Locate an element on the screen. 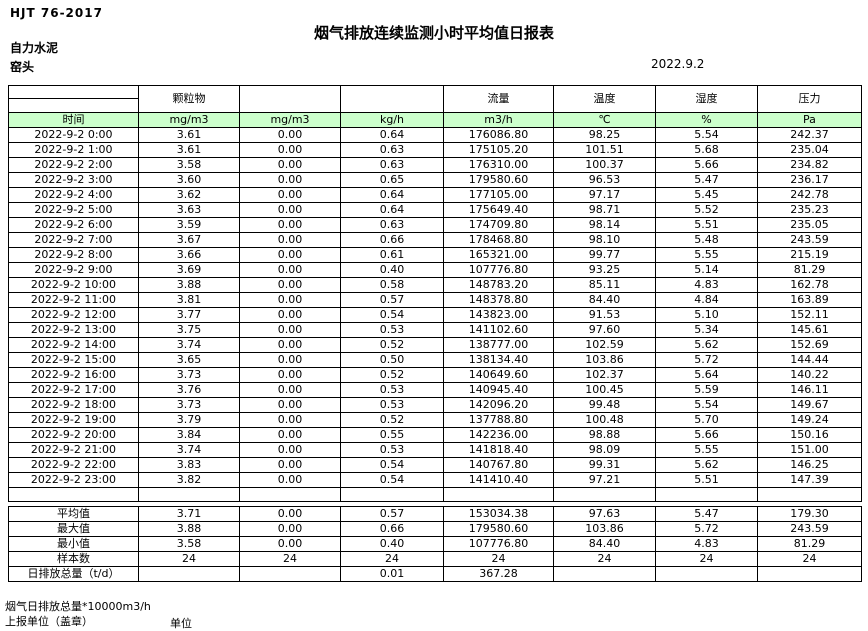  value-cell: 5.45 is located at coordinates (706, 195).